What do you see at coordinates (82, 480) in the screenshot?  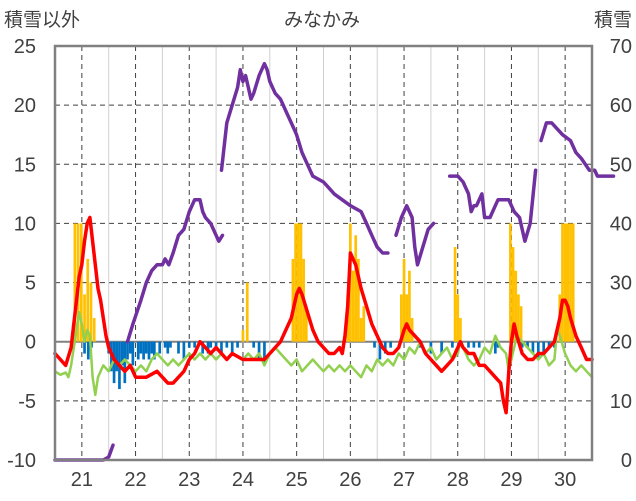 I see `x-tick-label: 21` at bounding box center [82, 480].